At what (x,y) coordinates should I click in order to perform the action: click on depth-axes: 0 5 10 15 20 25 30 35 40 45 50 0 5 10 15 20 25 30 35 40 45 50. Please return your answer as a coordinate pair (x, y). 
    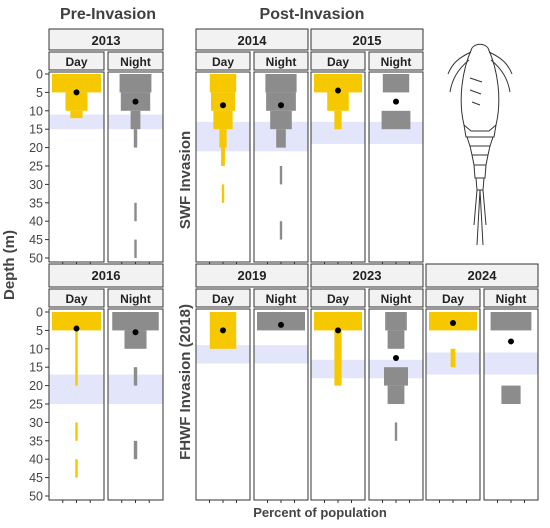
    Looking at the image, I should click on (39, 286).